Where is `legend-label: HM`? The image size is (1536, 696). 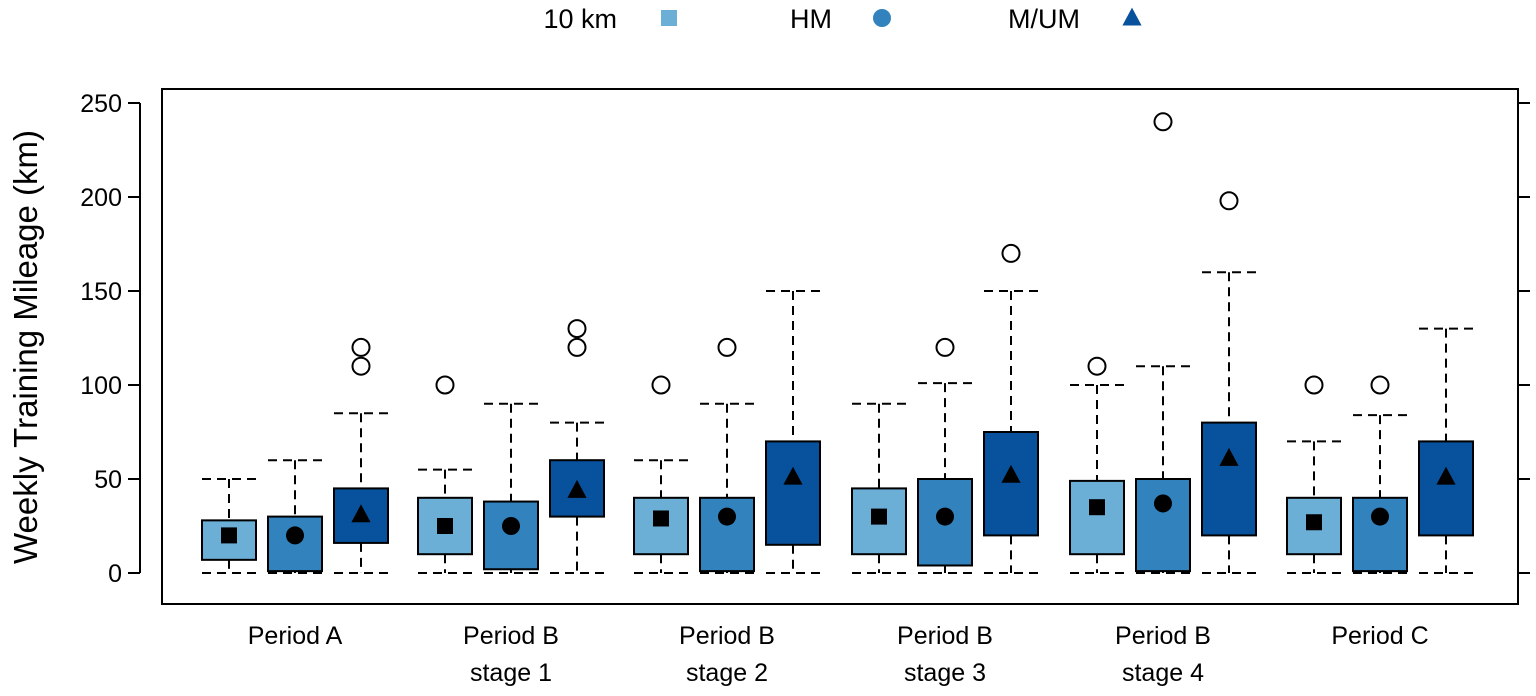
legend-label: HM is located at coordinates (811, 19).